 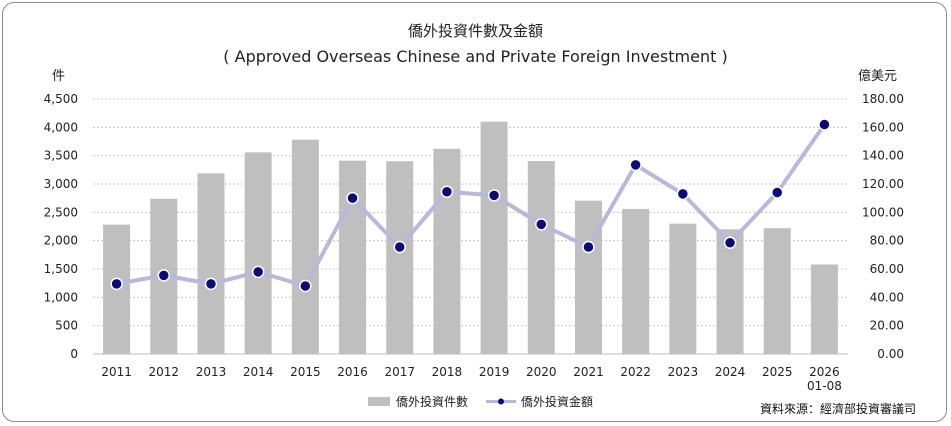 I want to click on x-tick-label: 2025, so click(x=777, y=372).